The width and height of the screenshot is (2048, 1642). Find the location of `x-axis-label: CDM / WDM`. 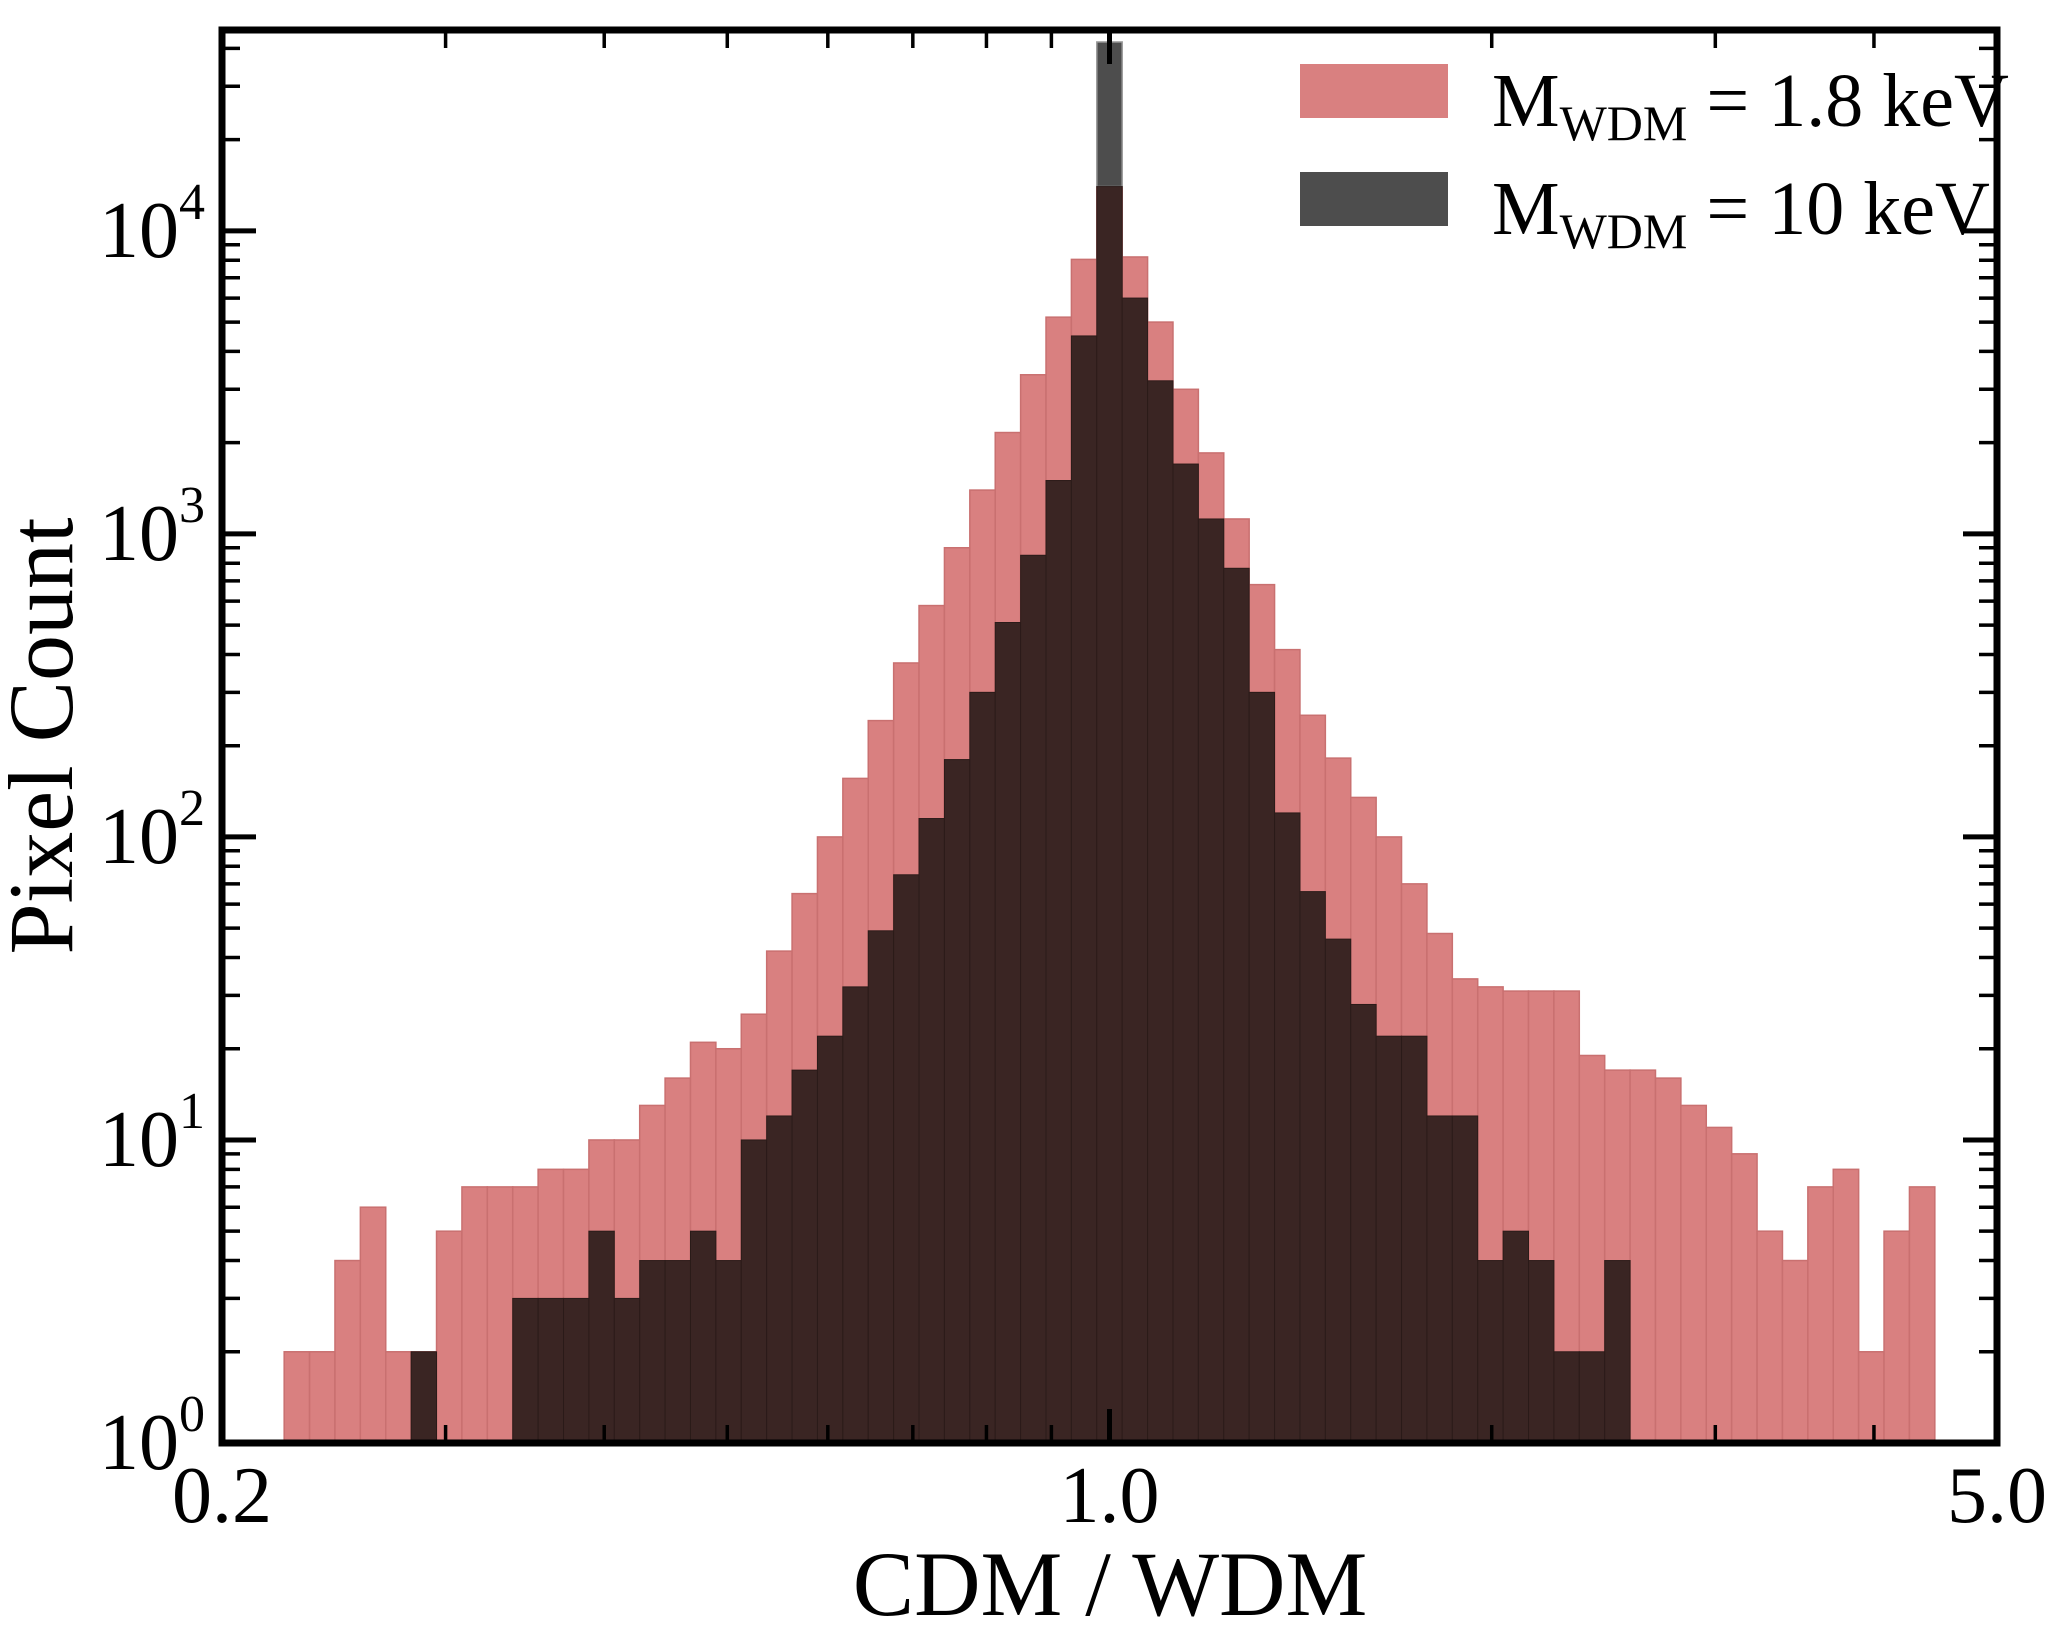

x-axis-label: CDM / WDM is located at coordinates (1110, 1584).